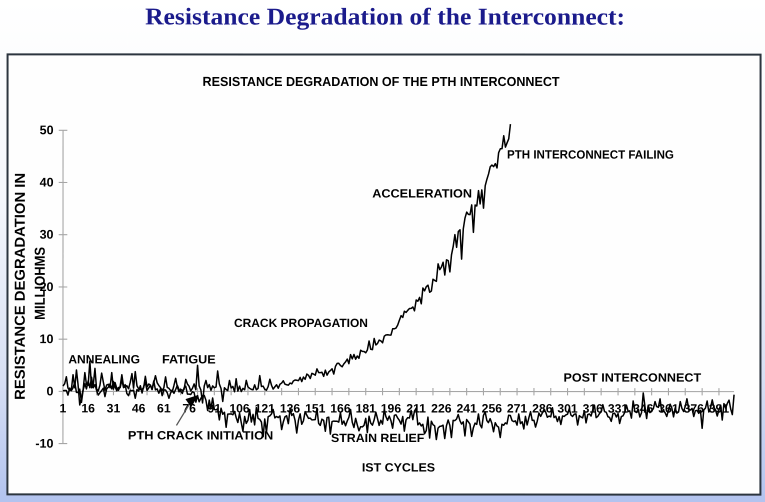 This screenshot has height=502, width=765. Describe the element at coordinates (315, 408) in the screenshot. I see `svg-text: 151` at that location.